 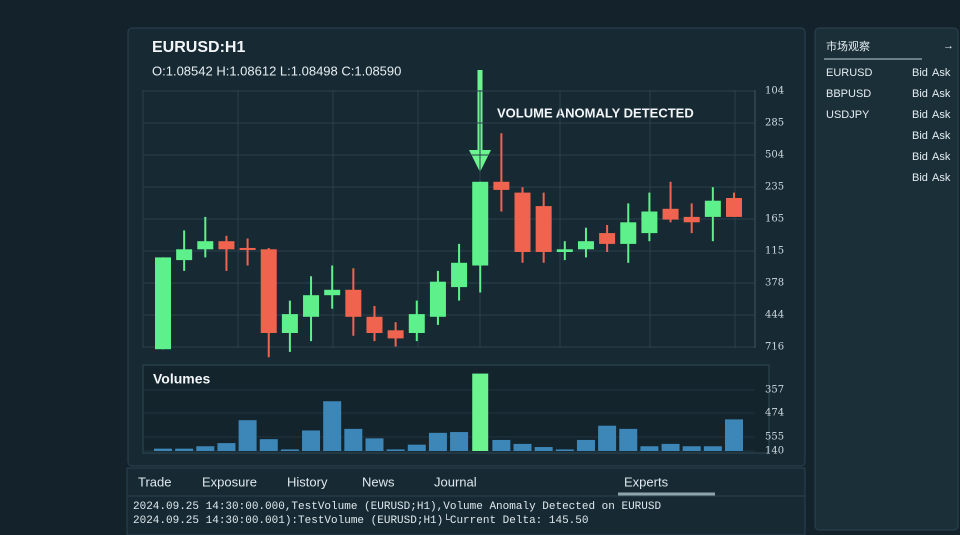 What do you see at coordinates (774, 155) in the screenshot?
I see `price-axis-label: 504` at bounding box center [774, 155].